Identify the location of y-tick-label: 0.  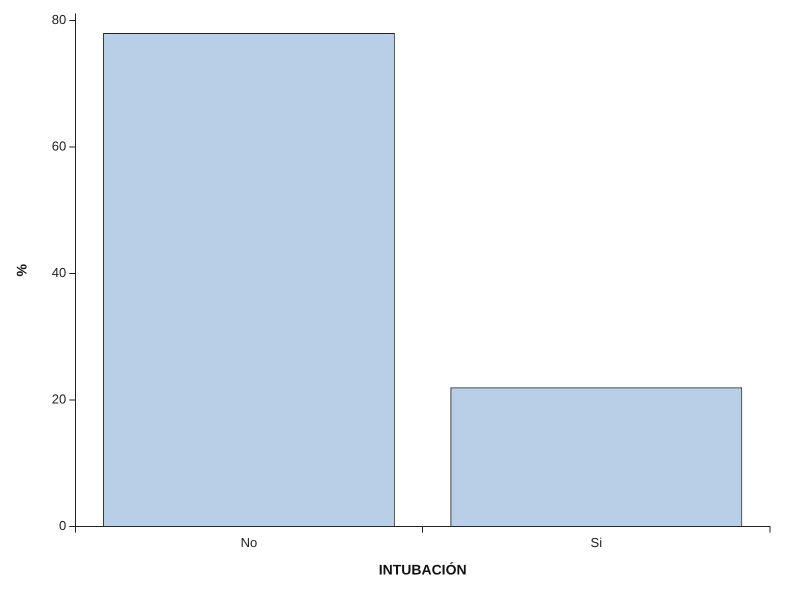
(62, 526).